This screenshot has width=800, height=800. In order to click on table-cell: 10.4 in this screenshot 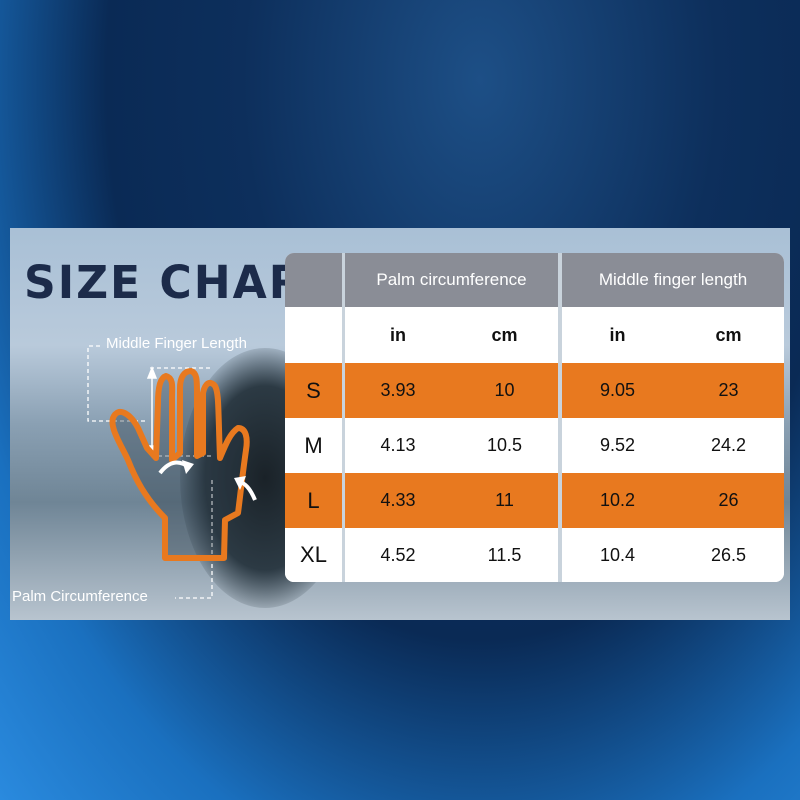, I will do `click(617, 555)`.